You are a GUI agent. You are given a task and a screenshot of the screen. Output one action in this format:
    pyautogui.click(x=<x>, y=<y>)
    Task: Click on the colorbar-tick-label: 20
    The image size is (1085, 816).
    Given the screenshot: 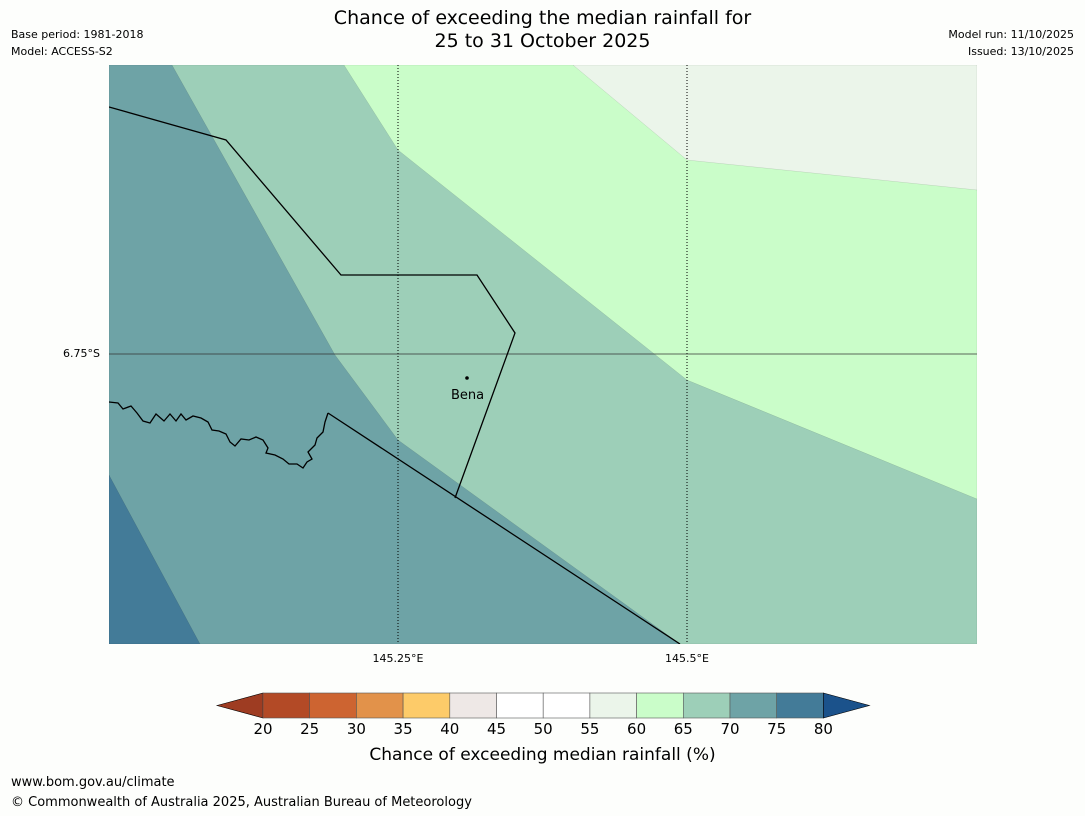 What is the action you would take?
    pyautogui.click(x=263, y=729)
    